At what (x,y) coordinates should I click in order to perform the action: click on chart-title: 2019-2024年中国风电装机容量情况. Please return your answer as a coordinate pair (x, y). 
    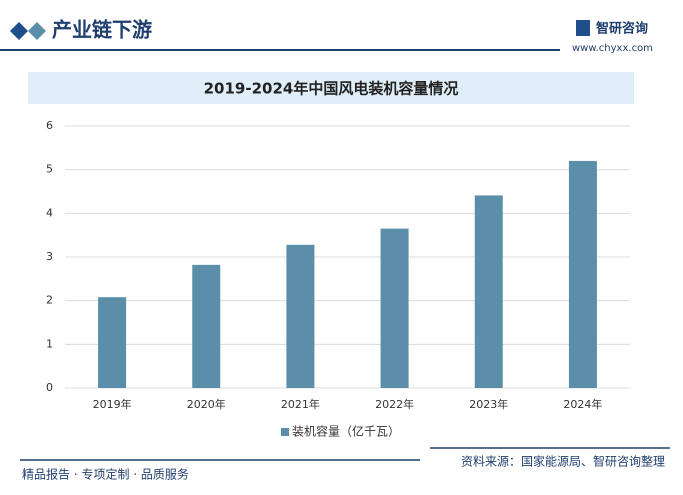
    Looking at the image, I should click on (331, 89).